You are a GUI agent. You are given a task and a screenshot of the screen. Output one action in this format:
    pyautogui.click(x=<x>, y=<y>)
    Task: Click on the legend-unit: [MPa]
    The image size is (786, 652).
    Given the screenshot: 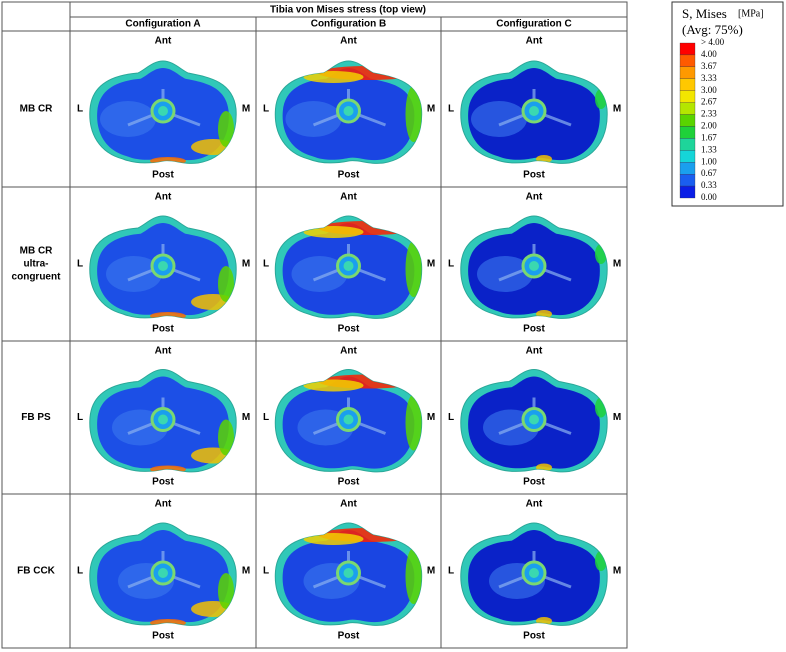 What is the action you would take?
    pyautogui.click(x=751, y=13)
    